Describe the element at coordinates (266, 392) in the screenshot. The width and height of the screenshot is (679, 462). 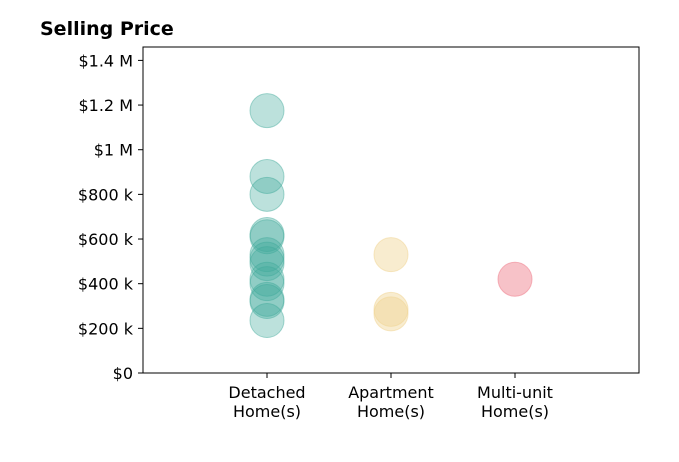
I see `x-category-label: Detached` at that location.